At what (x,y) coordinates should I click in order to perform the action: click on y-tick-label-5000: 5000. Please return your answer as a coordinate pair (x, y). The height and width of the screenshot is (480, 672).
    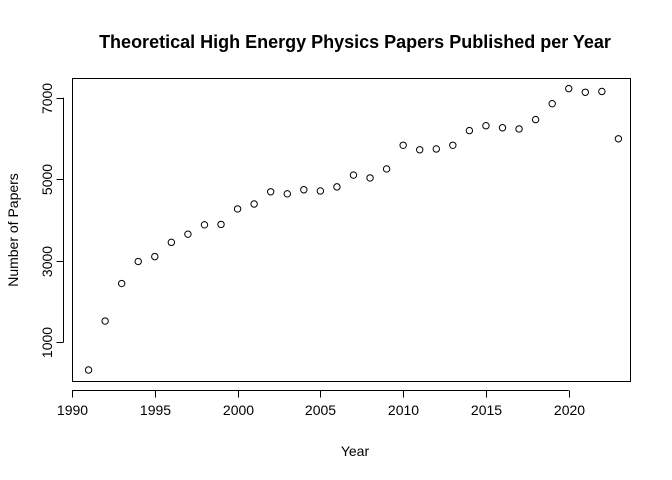
    Looking at the image, I should click on (47, 179).